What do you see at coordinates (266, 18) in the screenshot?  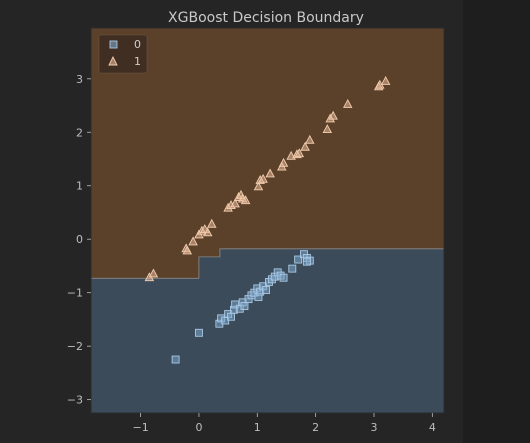 I see `chart-title: XGBoost Decision Boundary` at bounding box center [266, 18].